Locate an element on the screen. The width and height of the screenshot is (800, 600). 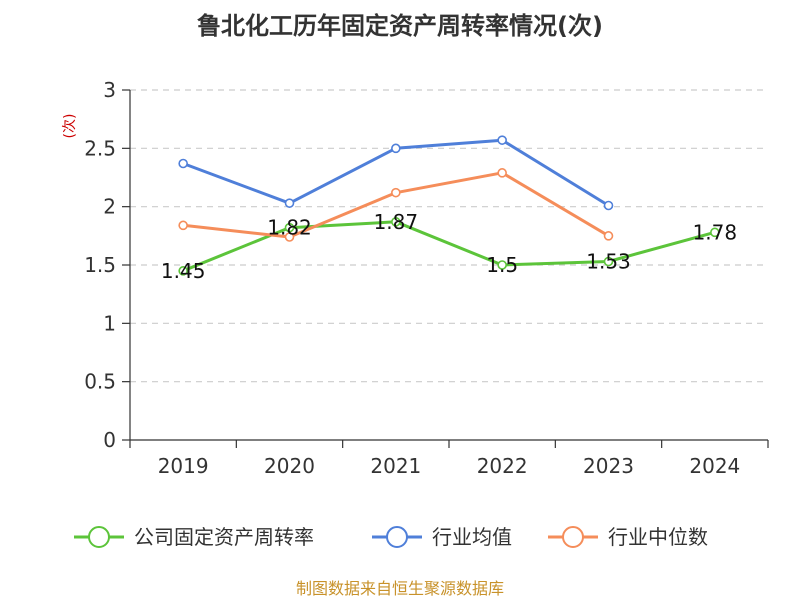
legend-label: 公司固定资产周转率 is located at coordinates (224, 537).